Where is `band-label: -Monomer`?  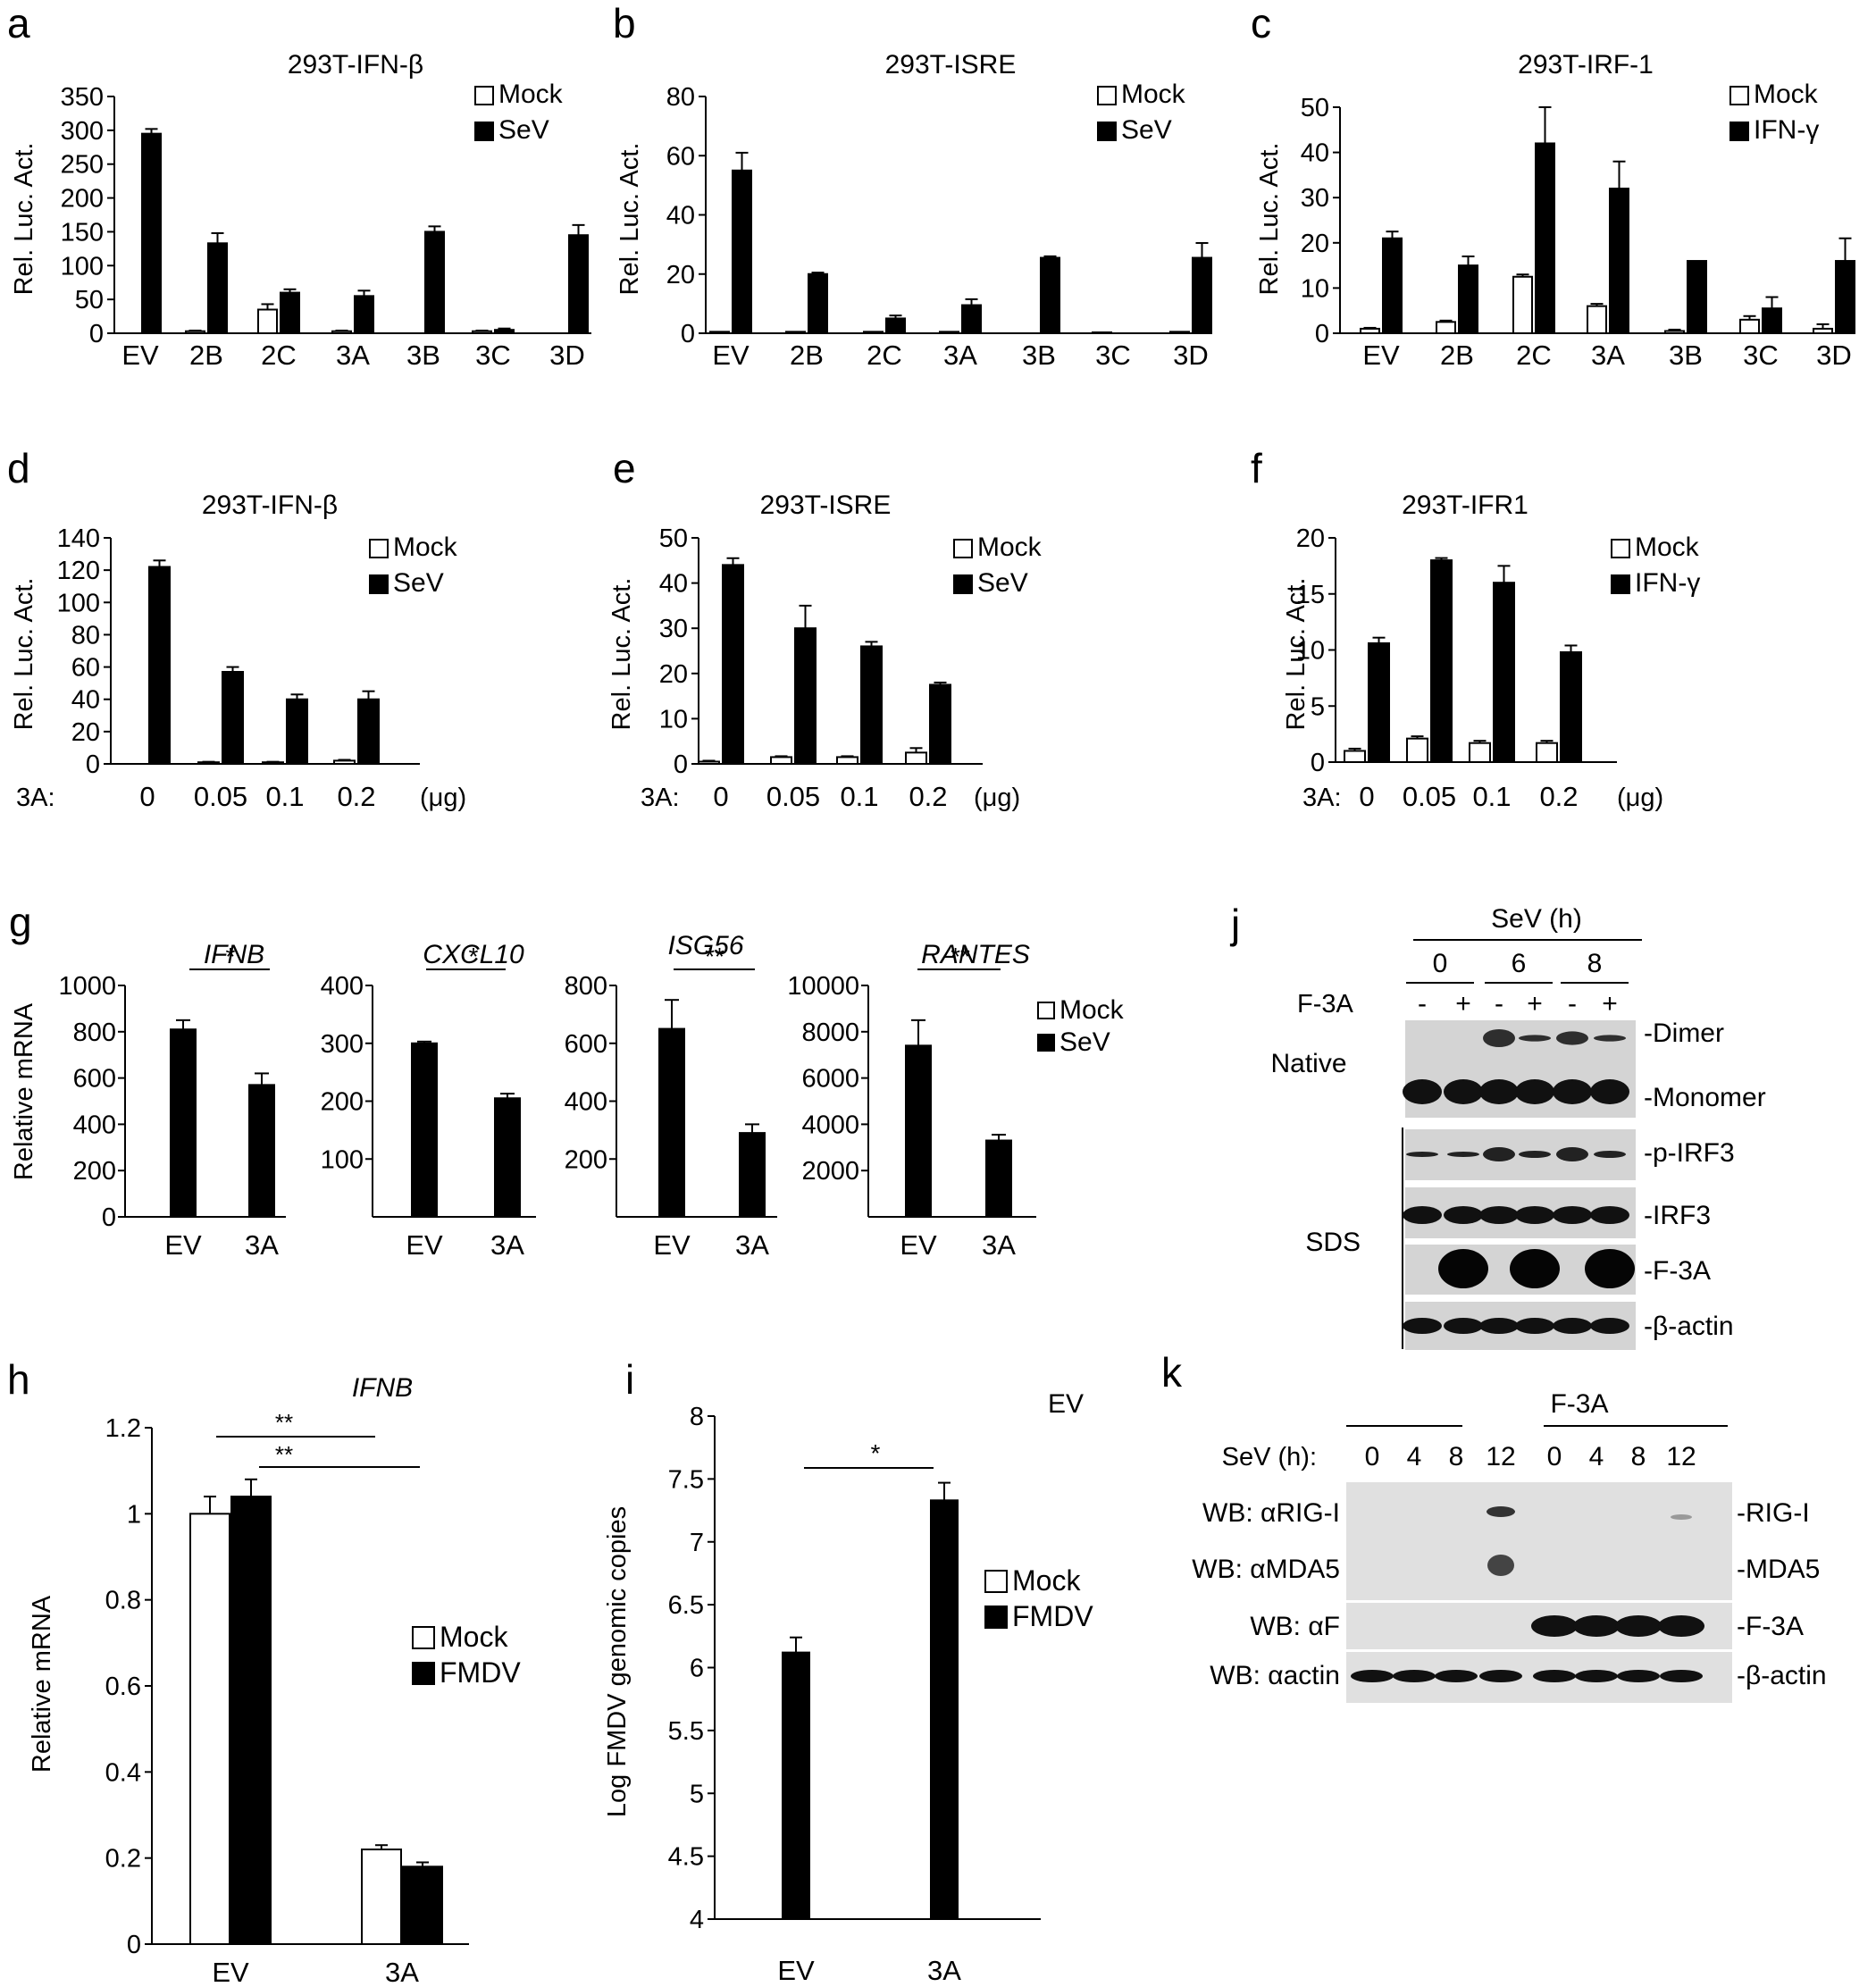 band-label: -Monomer is located at coordinates (1705, 1097).